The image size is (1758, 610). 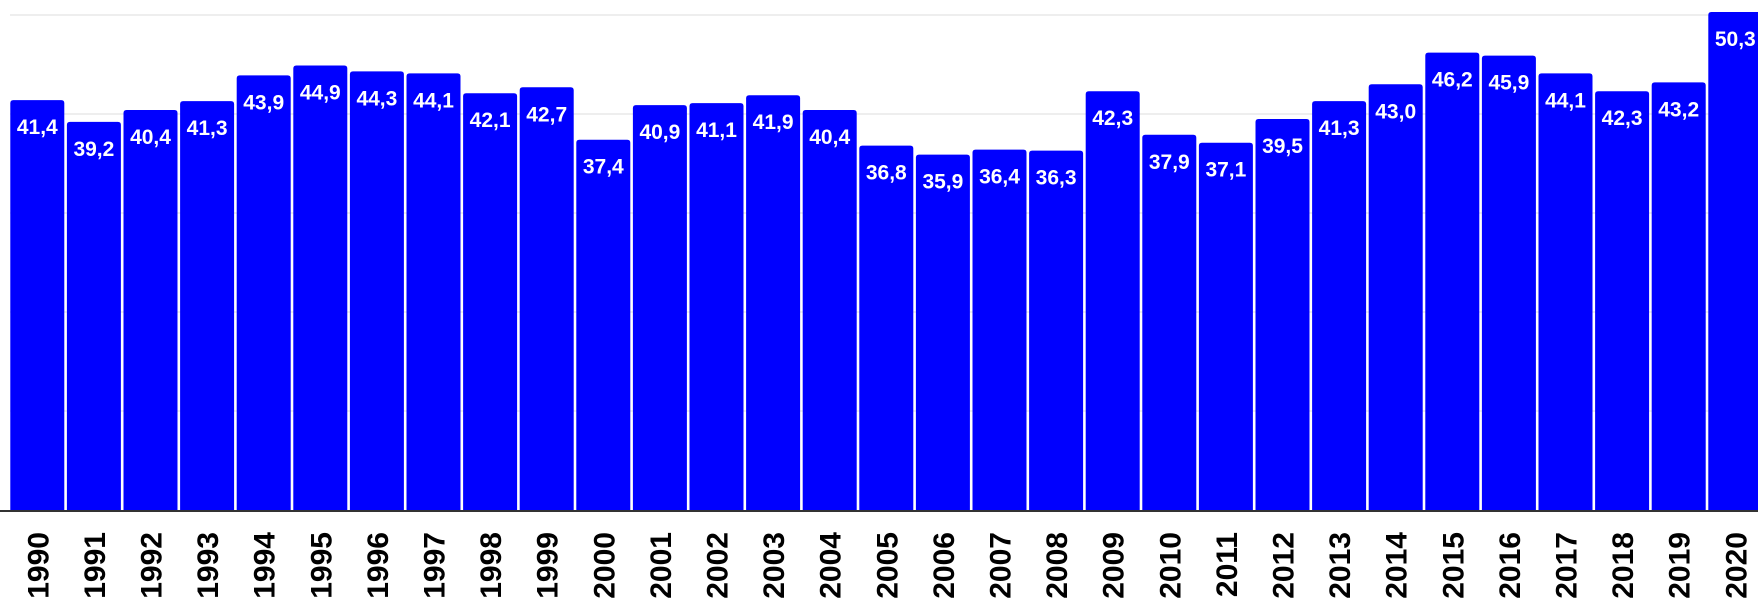 What do you see at coordinates (93, 316) in the screenshot?
I see `bar-1991` at bounding box center [93, 316].